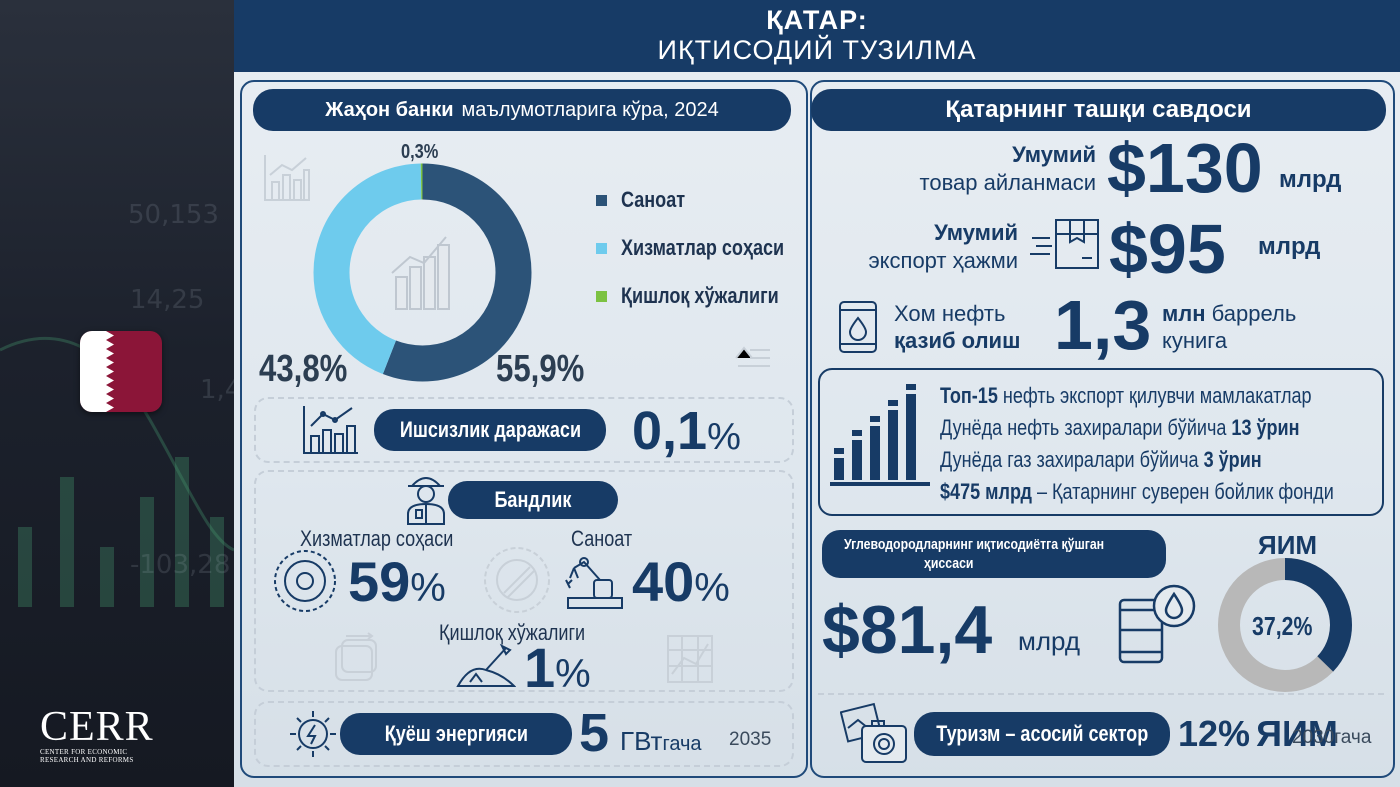  What do you see at coordinates (1258, 733) in the screenshot?
I see `tourism-value: 12% ЯИМ` at bounding box center [1258, 733].